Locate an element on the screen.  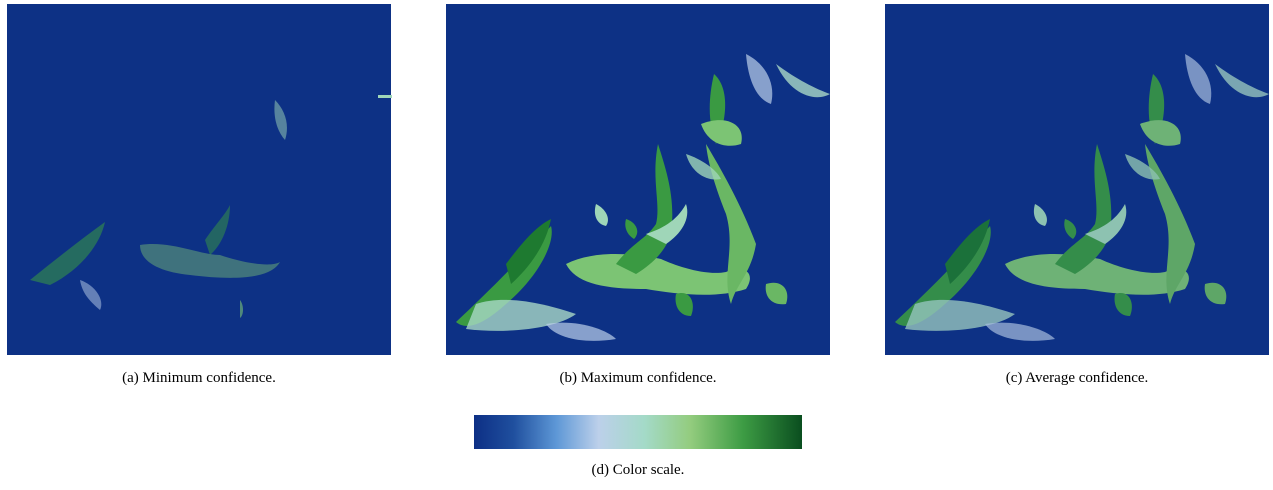
caption: (c) Average confidence. is located at coordinates (1077, 378).